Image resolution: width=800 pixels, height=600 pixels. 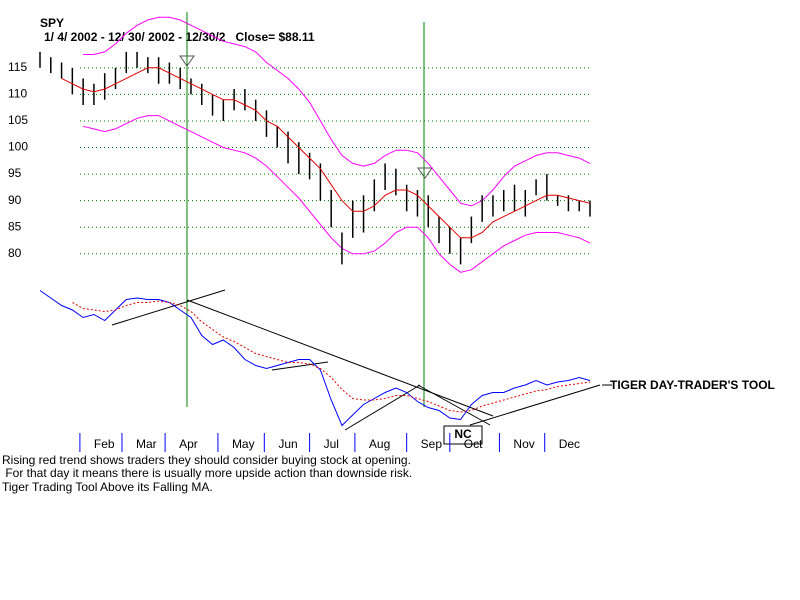 I want to click on y-tick-label: 90, so click(x=15, y=200).